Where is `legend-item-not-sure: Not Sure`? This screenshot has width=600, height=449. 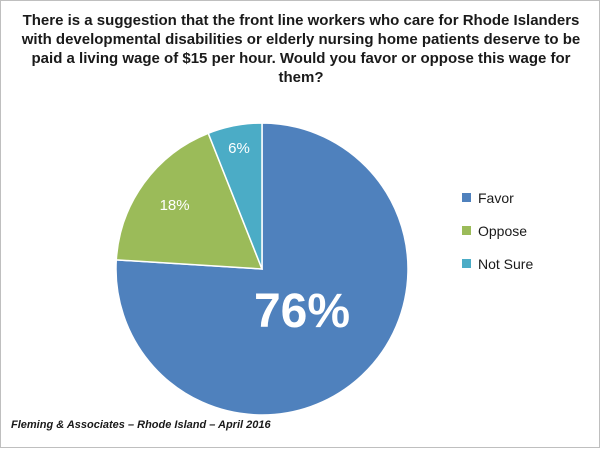 legend-item-not-sure: Not Sure is located at coordinates (497, 263).